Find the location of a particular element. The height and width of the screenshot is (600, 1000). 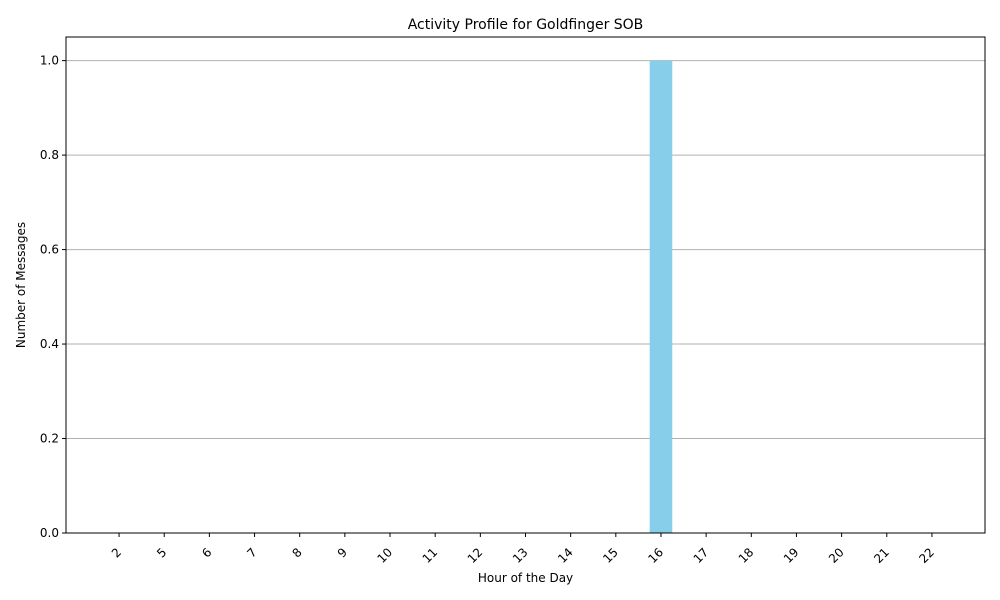

x-tick-label: 15 is located at coordinates (610, 555).